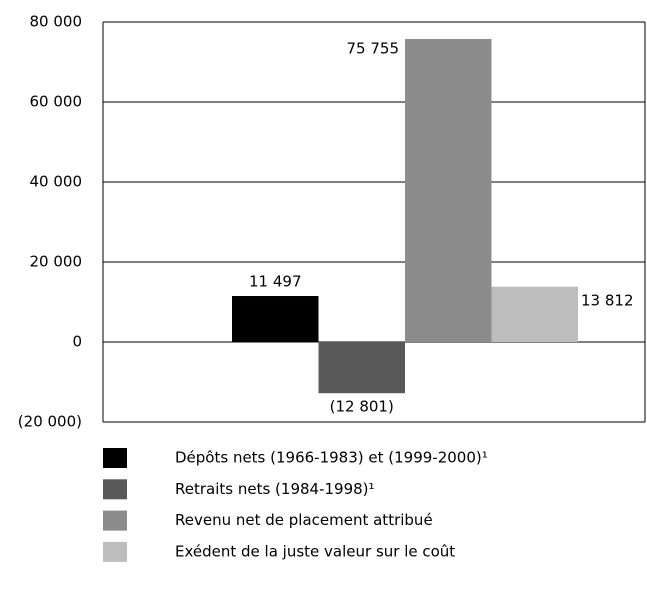 This screenshot has width=647, height=599. What do you see at coordinates (275, 282) in the screenshot?
I see `value-label: 11 497` at bounding box center [275, 282].